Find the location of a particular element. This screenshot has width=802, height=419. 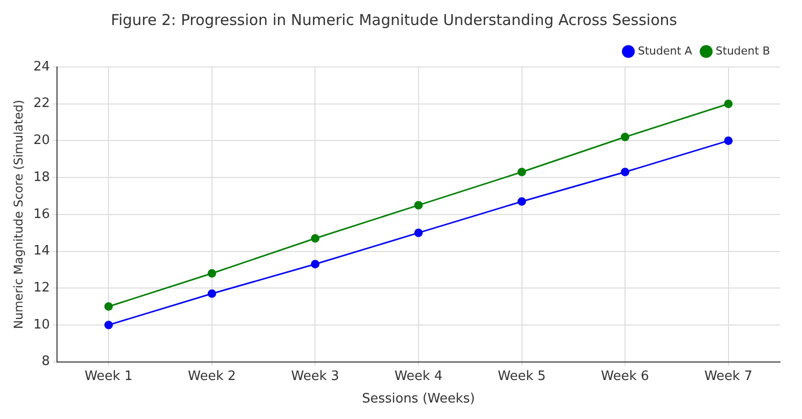

chart-title: Figure 2: Progression in Numeric Magnitude Understanding Across Sessions is located at coordinates (394, 19).